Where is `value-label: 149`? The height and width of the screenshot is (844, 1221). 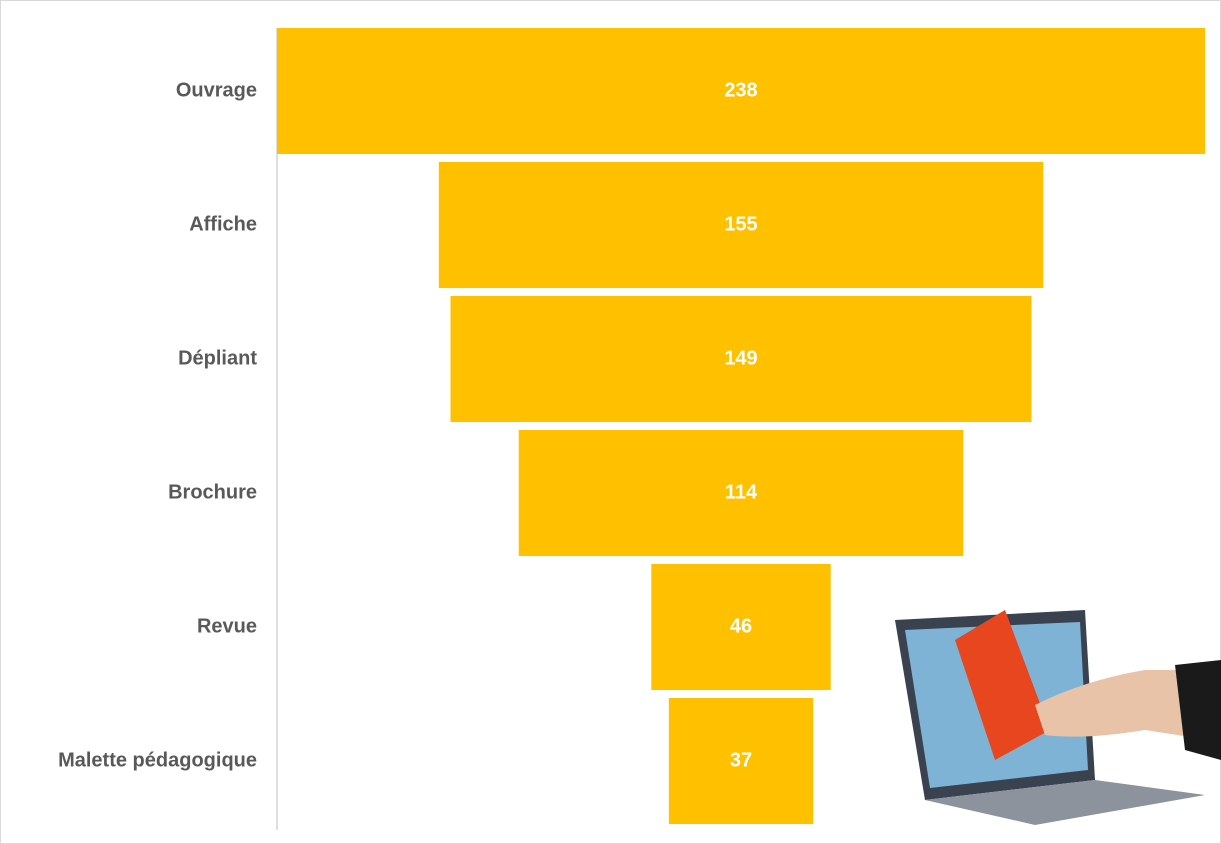 value-label: 149 is located at coordinates (740, 358).